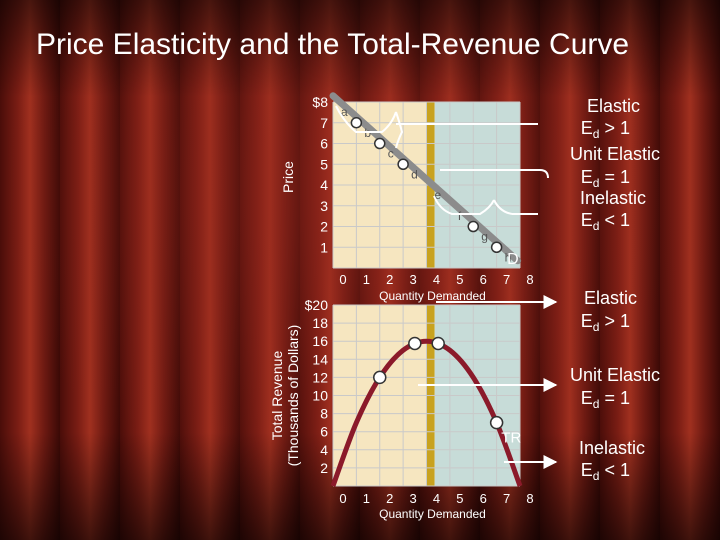 This screenshot has height=540, width=720. What do you see at coordinates (293, 396) in the screenshot?
I see `y-axis-label-units: (Thousands of Dollars)` at bounding box center [293, 396].